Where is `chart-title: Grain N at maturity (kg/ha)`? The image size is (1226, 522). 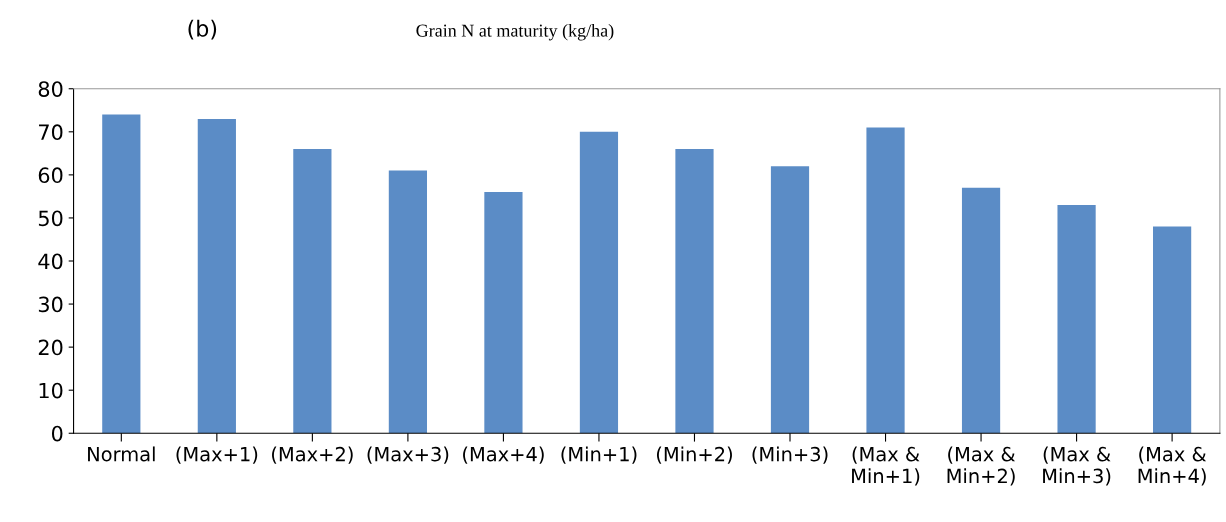 chart-title: Grain N at maturity (kg/ha) is located at coordinates (515, 32).